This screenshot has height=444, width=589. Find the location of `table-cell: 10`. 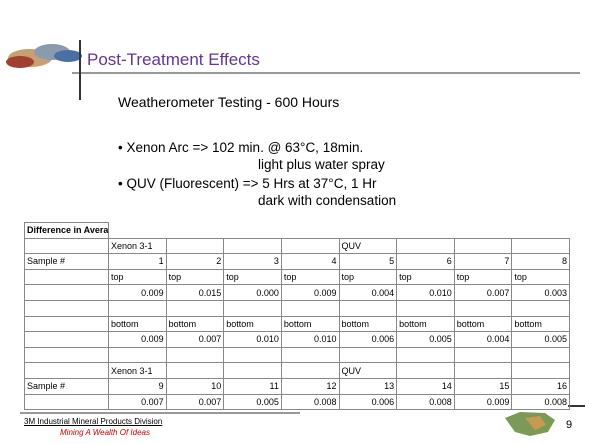

table-cell: 10 is located at coordinates (195, 386).